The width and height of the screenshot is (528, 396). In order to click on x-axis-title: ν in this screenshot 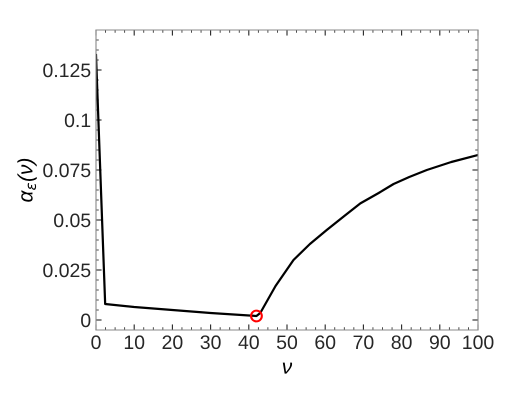, I will do `click(287, 368)`.